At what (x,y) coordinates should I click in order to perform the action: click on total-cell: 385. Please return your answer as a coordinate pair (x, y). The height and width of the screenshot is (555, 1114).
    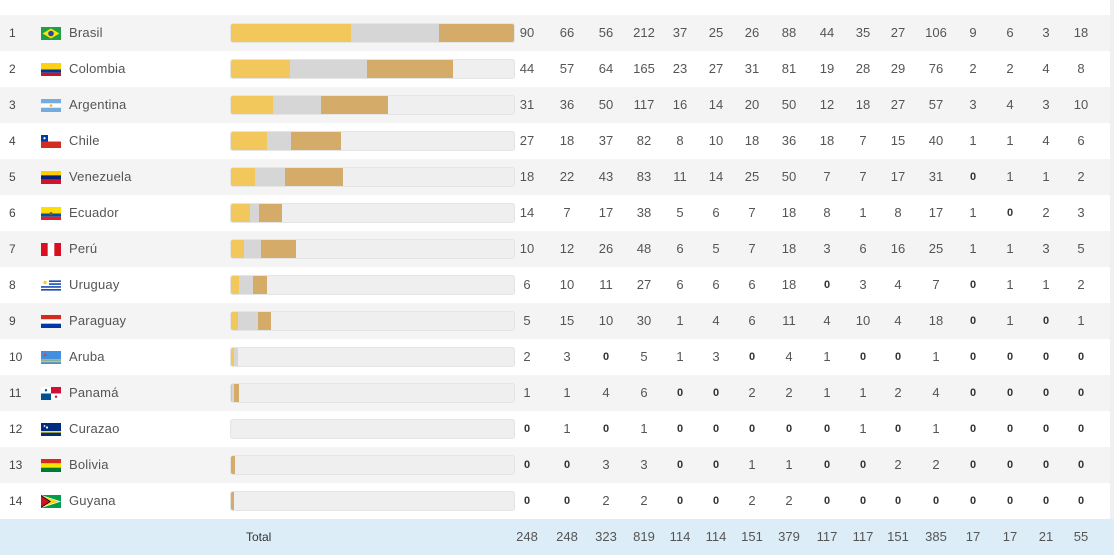
    Looking at the image, I should click on (936, 536).